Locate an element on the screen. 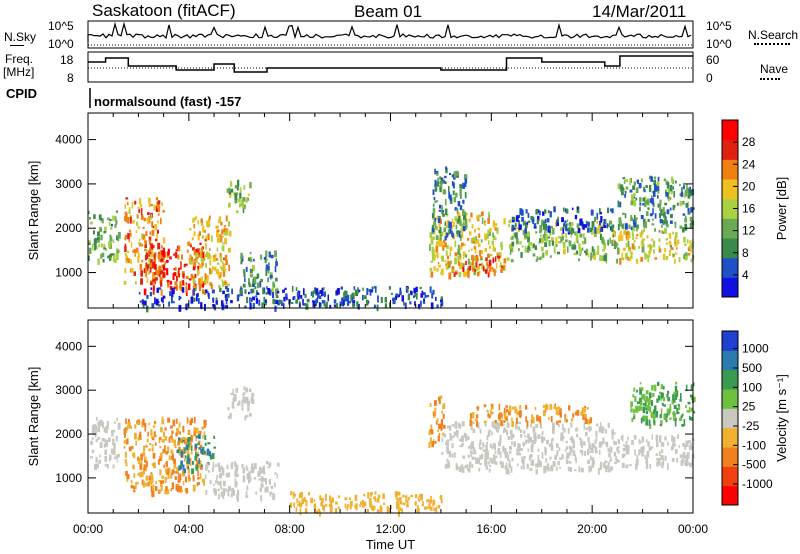 The image size is (800, 554). colorbar-power-label: 4 is located at coordinates (745, 275).